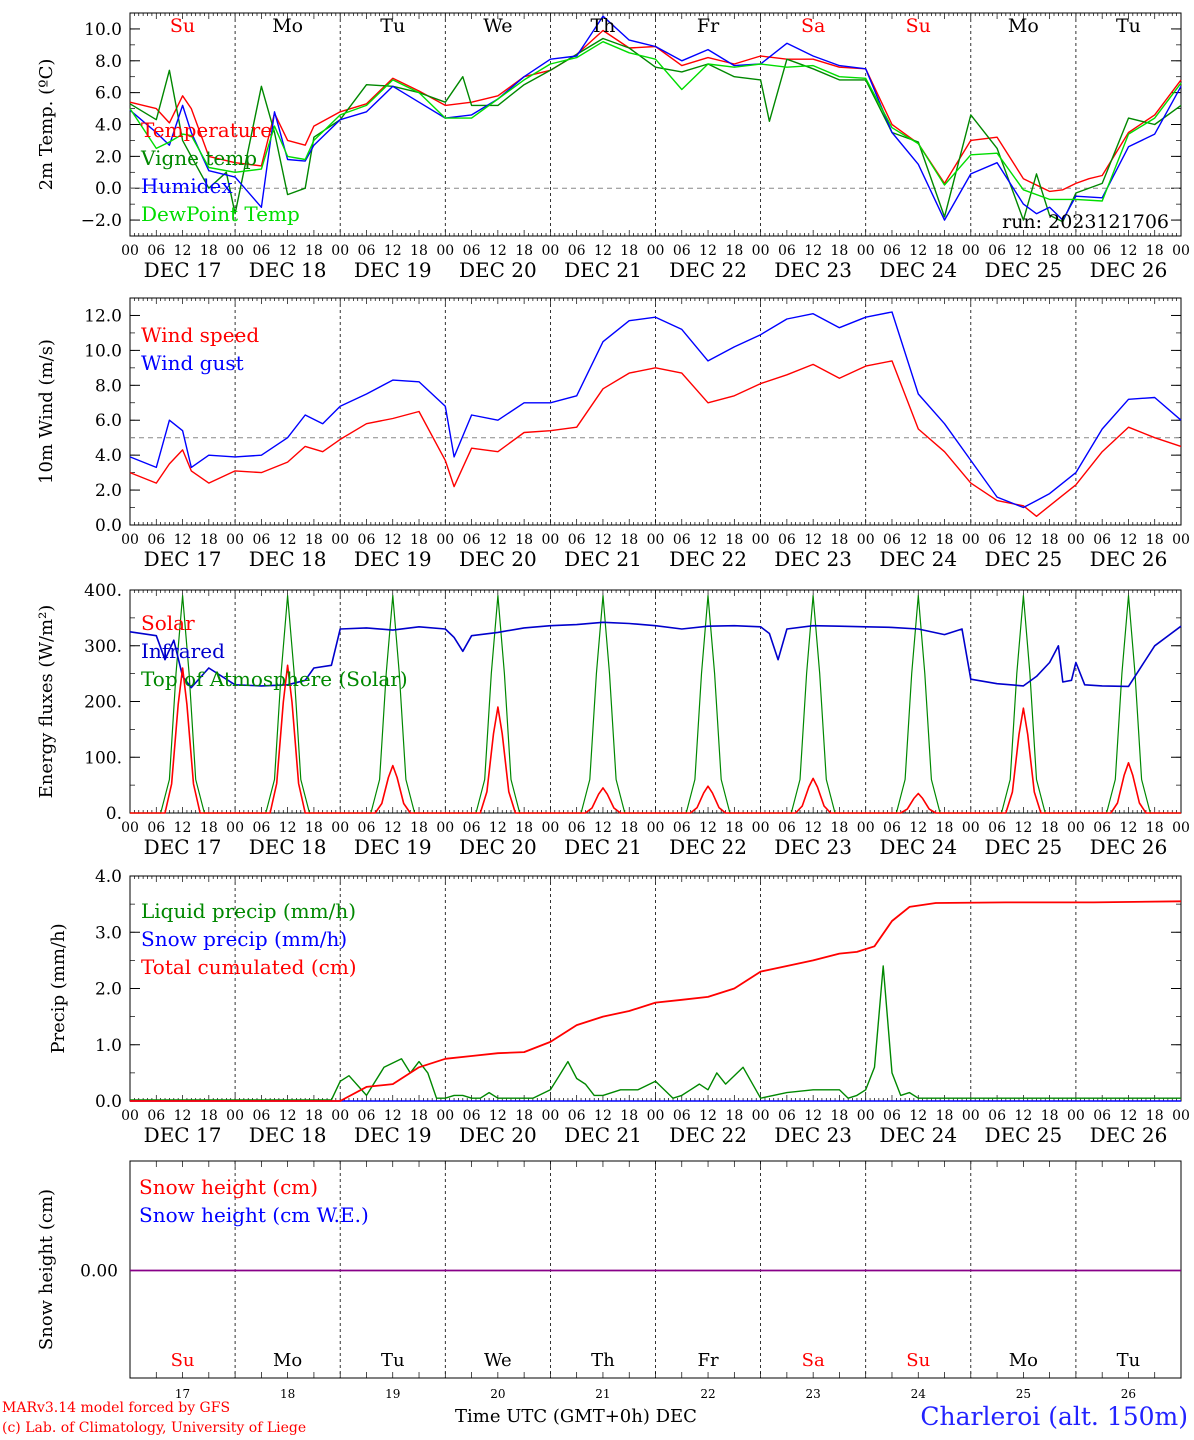  What do you see at coordinates (1023, 1360) in the screenshot?
I see `weekday-label-bottom: Mo` at bounding box center [1023, 1360].